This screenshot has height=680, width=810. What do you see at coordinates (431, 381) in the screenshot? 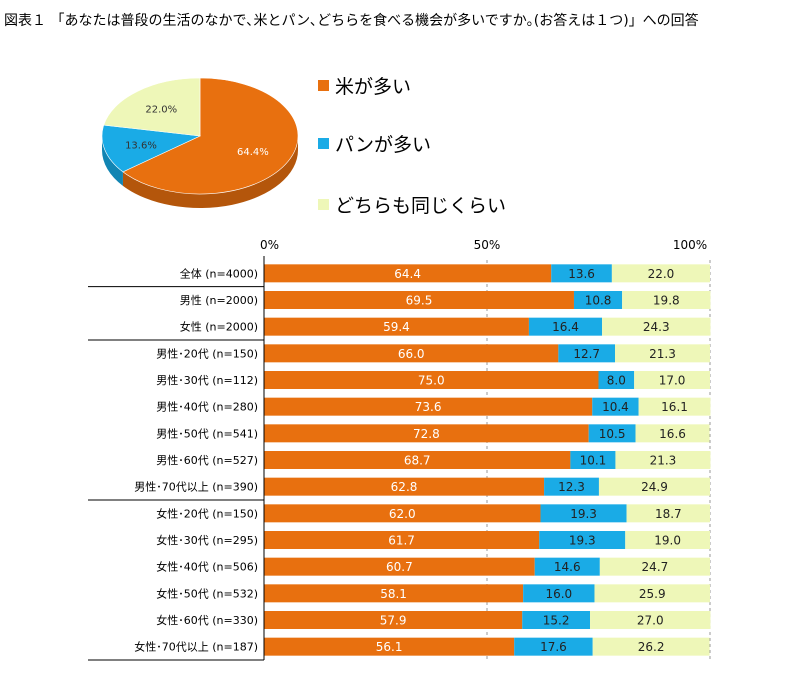
I see `bar-label-rice: 75.0` at bounding box center [431, 381].